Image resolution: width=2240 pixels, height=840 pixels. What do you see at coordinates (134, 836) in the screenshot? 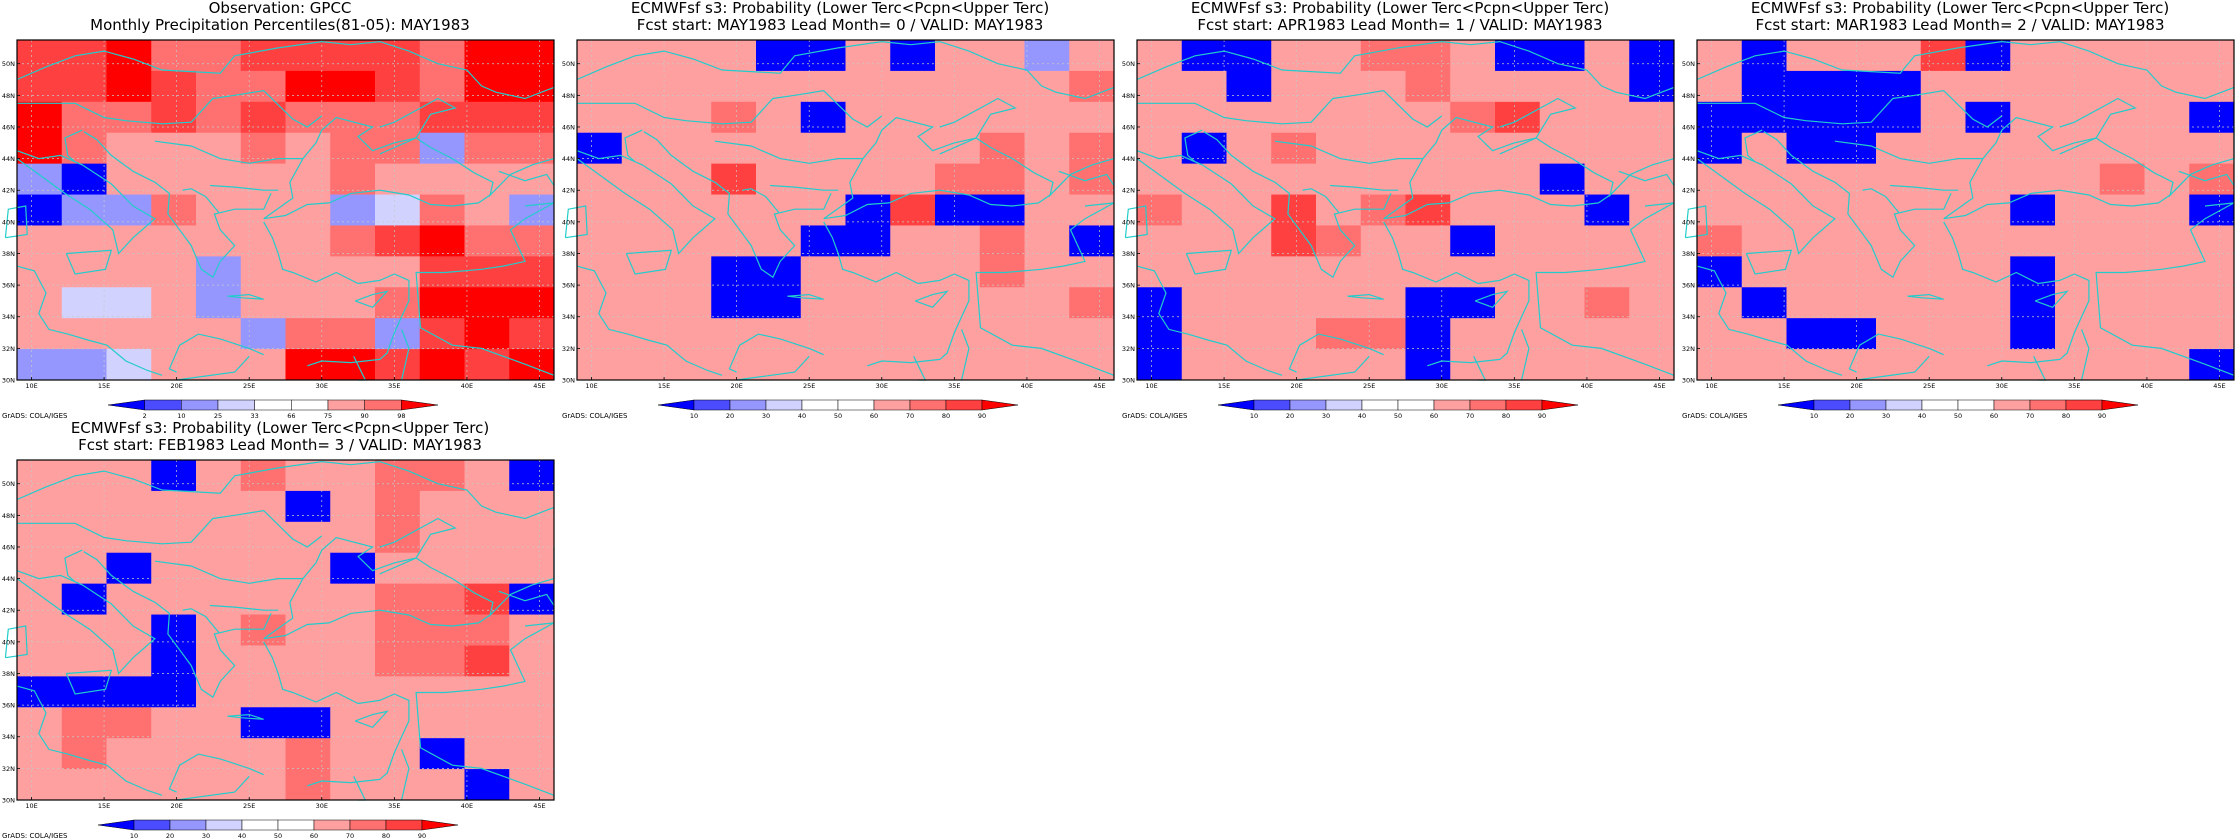
I see `colorbar-label: 10` at bounding box center [134, 836].